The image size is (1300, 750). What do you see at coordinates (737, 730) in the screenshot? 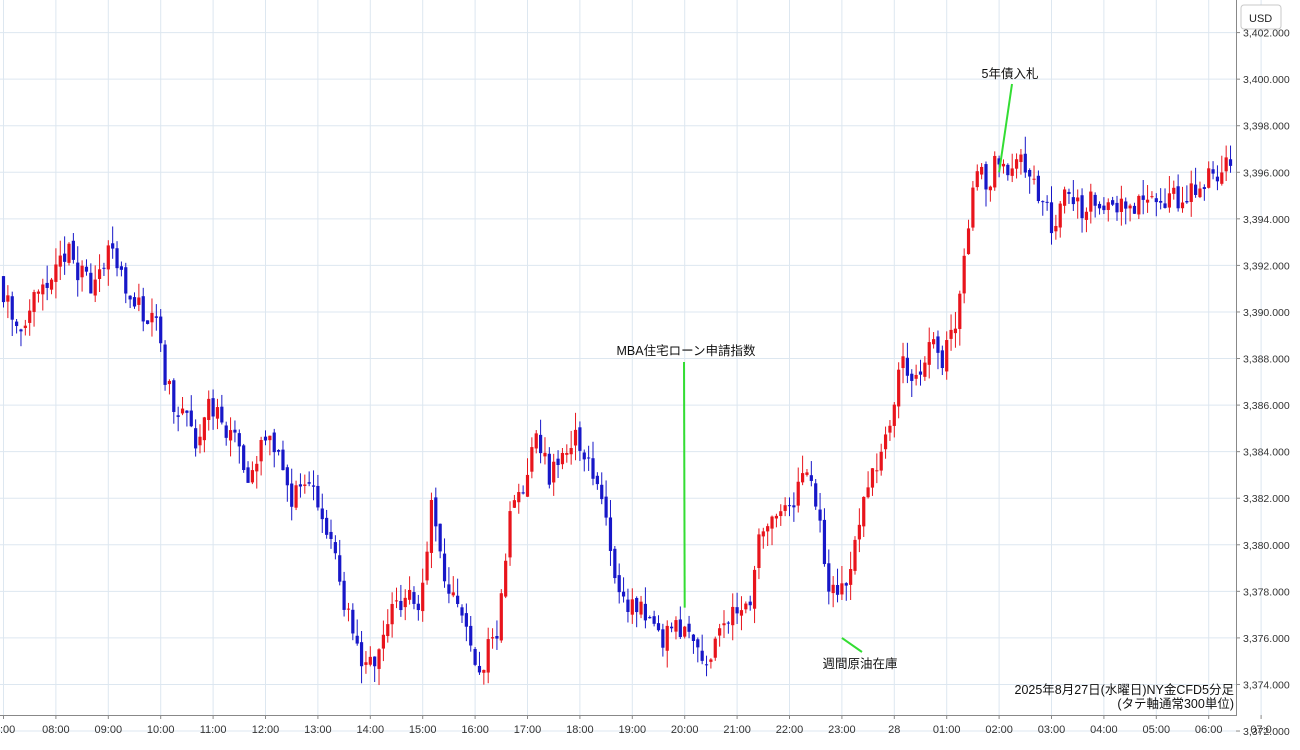
I see `x-tick-label: 21:00` at bounding box center [737, 730].